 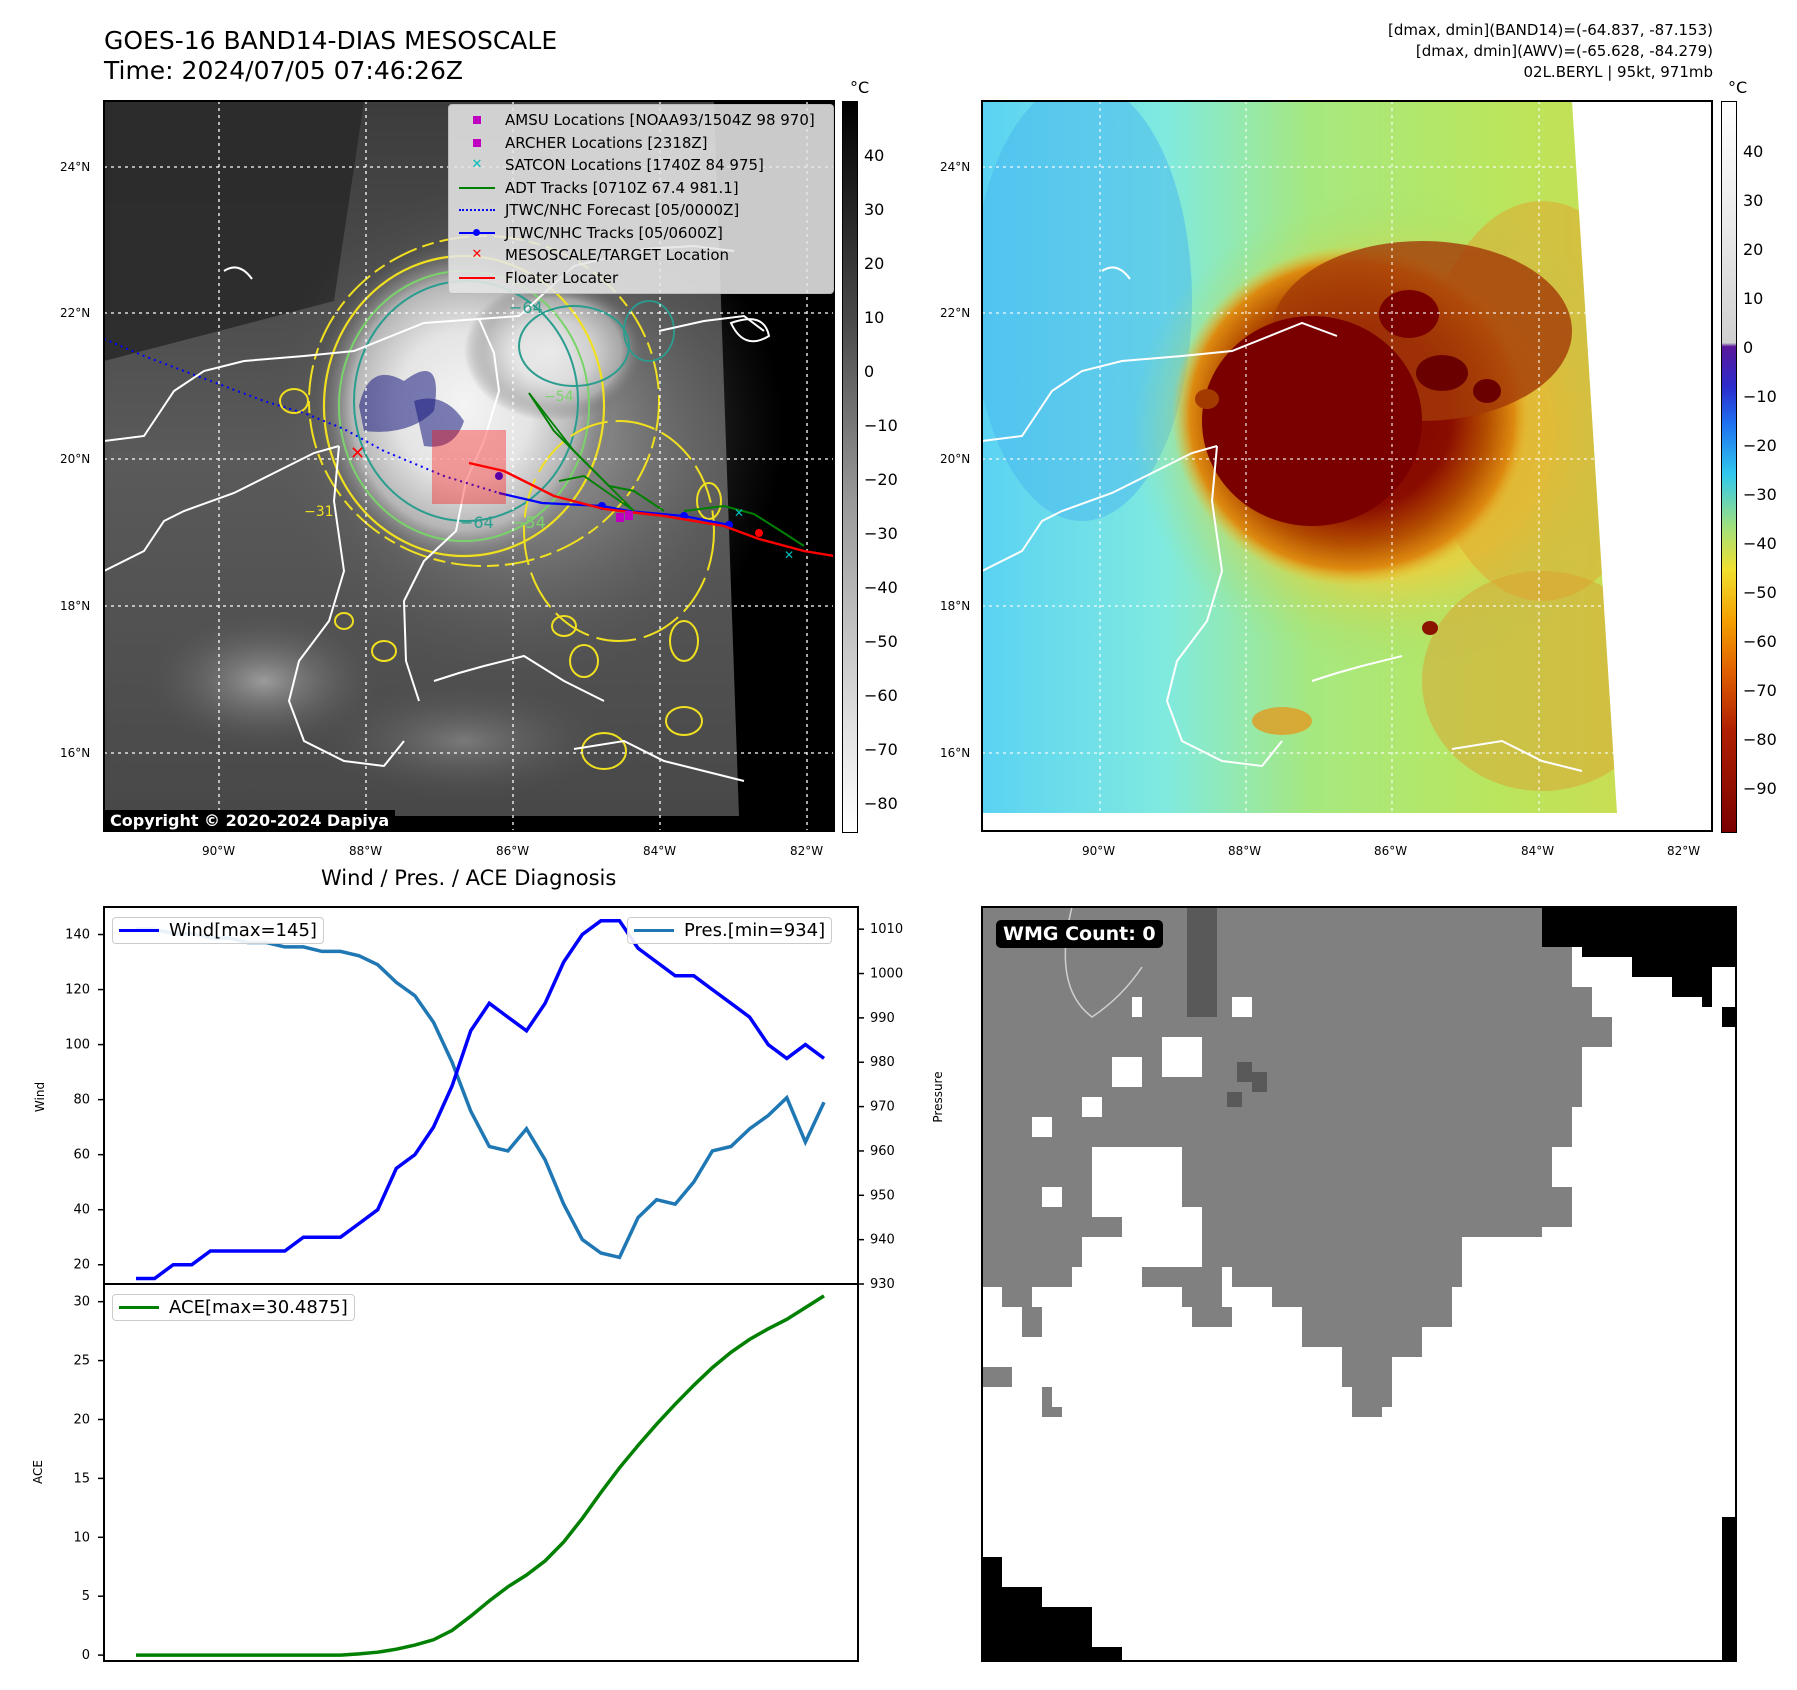 I want to click on storm-info: 02L.BERYL | 95kt, 971mb, so click(x=1618, y=72).